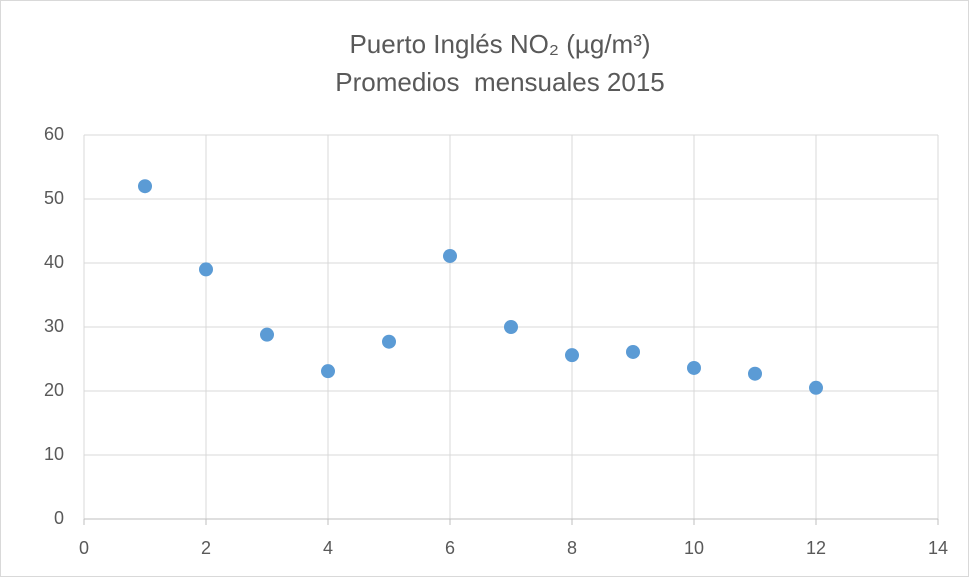 This screenshot has width=969, height=577. I want to click on y-tick-label: 40, so click(54, 262).